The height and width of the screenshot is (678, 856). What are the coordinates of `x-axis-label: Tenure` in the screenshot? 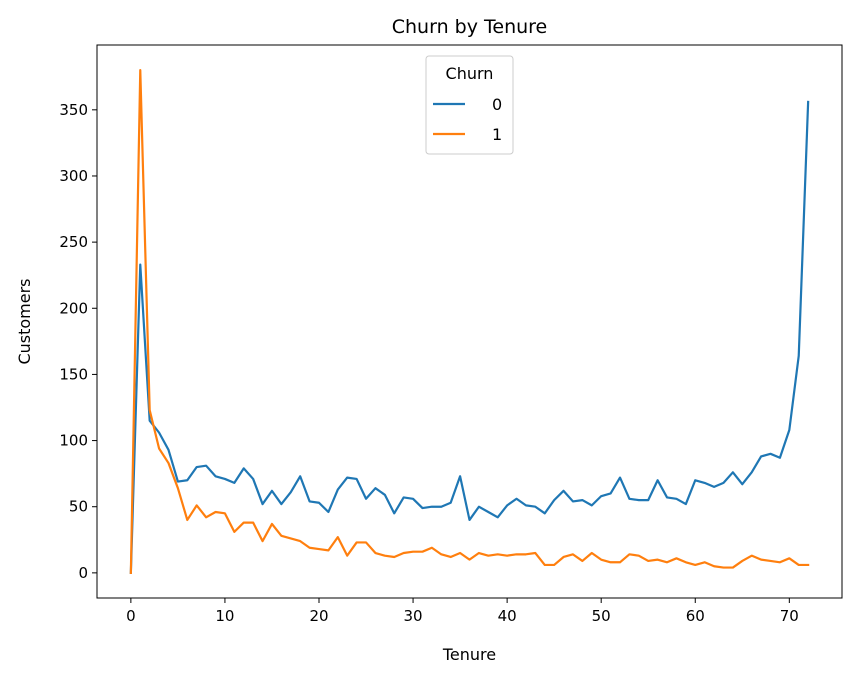 It's located at (469, 654).